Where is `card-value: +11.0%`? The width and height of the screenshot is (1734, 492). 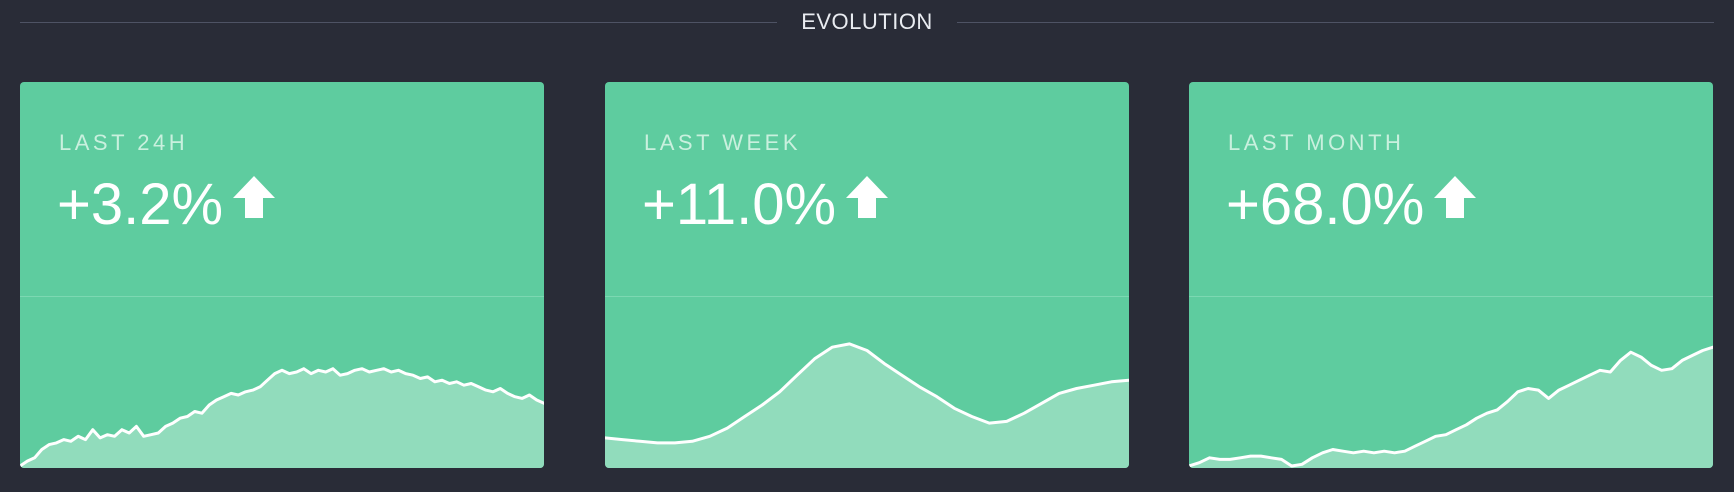
card-value: +11.0% is located at coordinates (739, 204).